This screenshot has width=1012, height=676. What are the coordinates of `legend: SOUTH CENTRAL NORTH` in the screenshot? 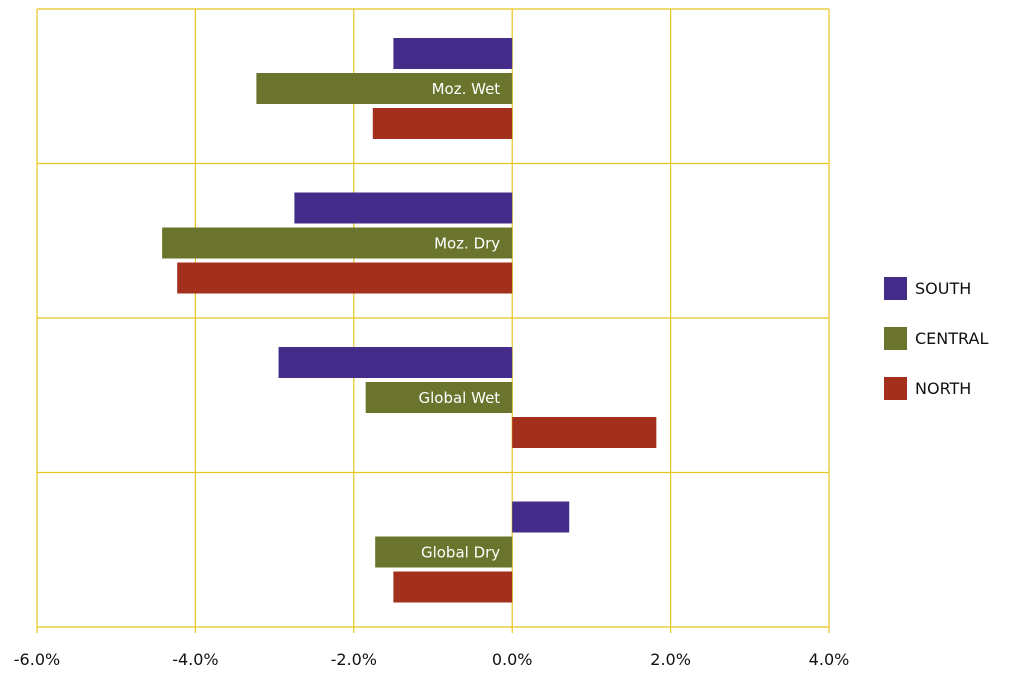 It's located at (946, 351).